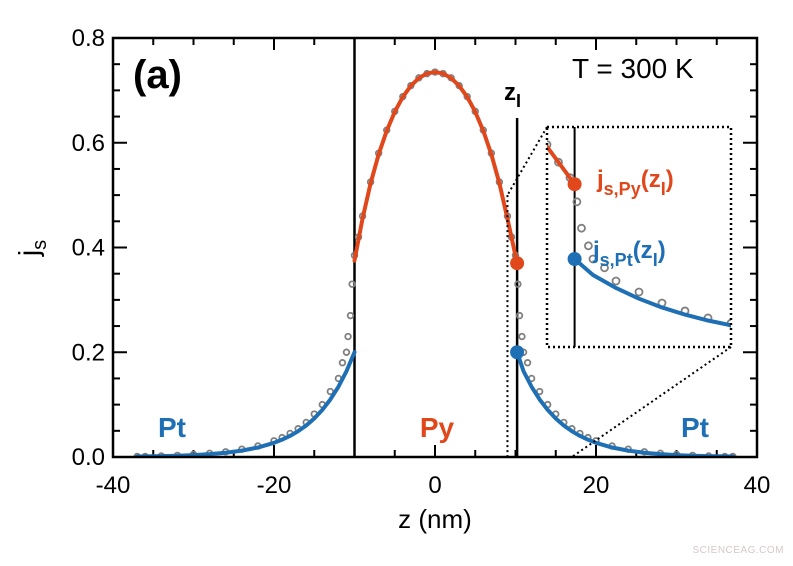  I want to click on marker-js-pt-zI, so click(517, 352).